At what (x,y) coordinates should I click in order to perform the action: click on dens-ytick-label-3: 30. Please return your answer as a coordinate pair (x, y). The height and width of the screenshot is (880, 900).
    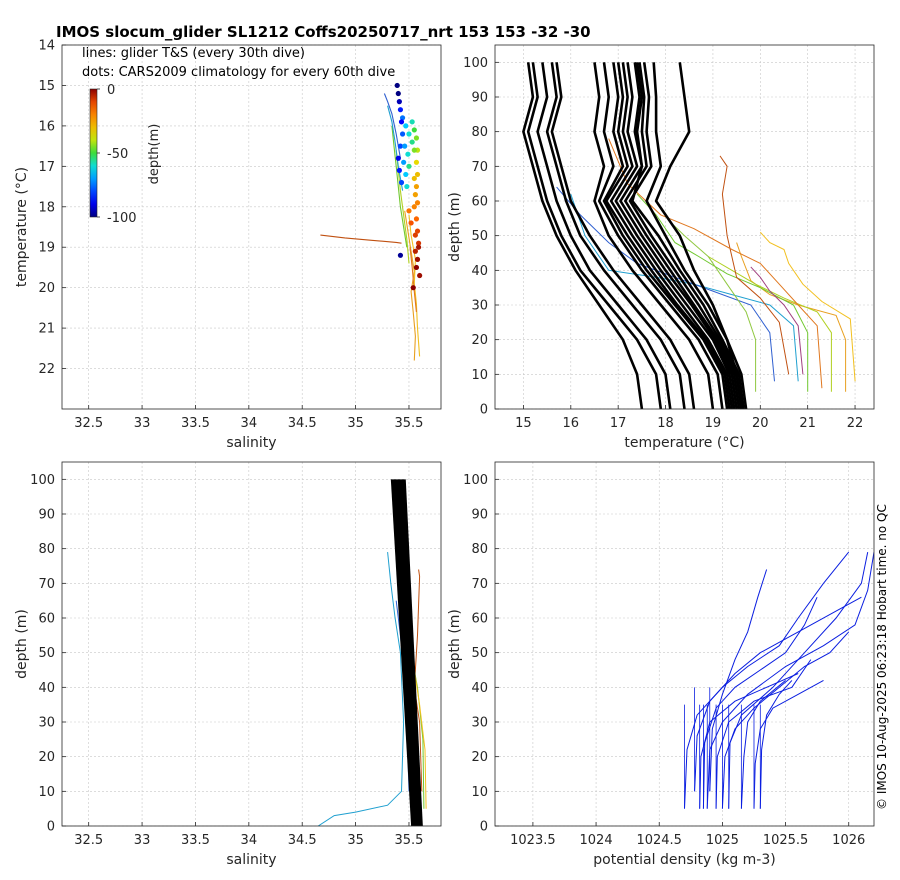
    Looking at the image, I should click on (479, 723).